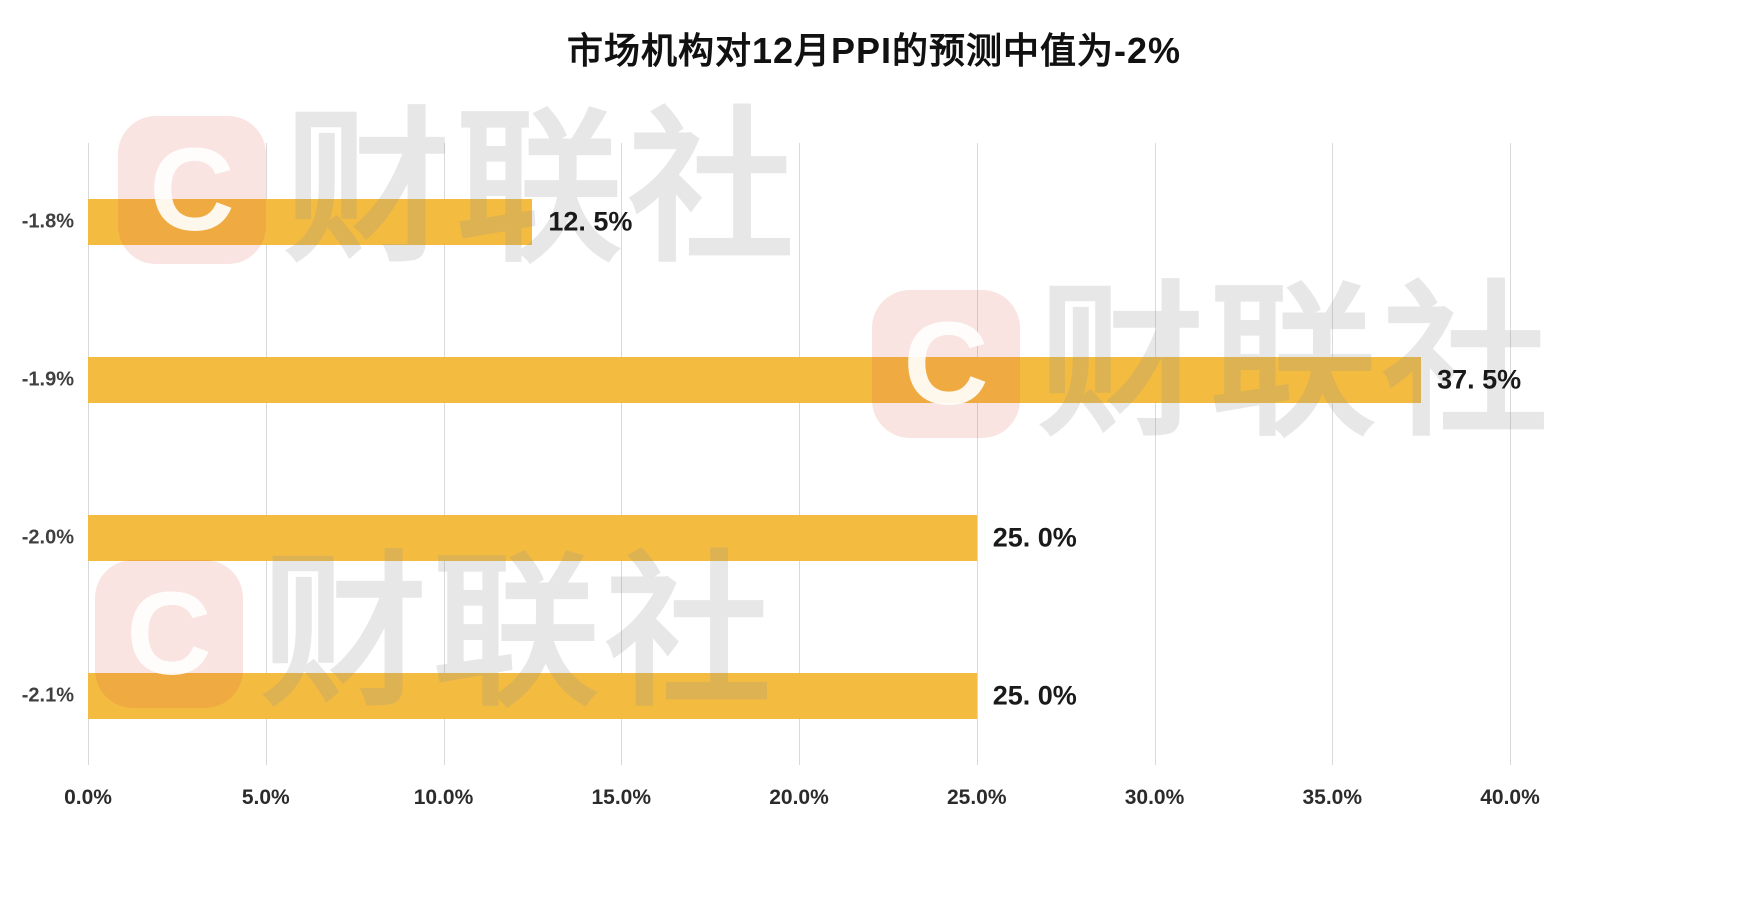 This screenshot has height=924, width=1748. What do you see at coordinates (621, 797) in the screenshot?
I see `x-tick-label: 15.0%` at bounding box center [621, 797].